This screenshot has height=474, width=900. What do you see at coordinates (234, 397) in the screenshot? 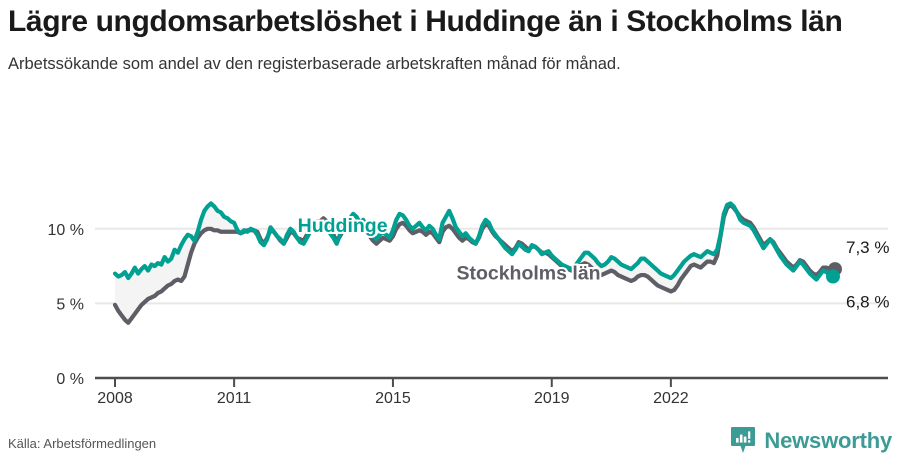
I see `x-axis-tick-label: 2011` at bounding box center [234, 397].